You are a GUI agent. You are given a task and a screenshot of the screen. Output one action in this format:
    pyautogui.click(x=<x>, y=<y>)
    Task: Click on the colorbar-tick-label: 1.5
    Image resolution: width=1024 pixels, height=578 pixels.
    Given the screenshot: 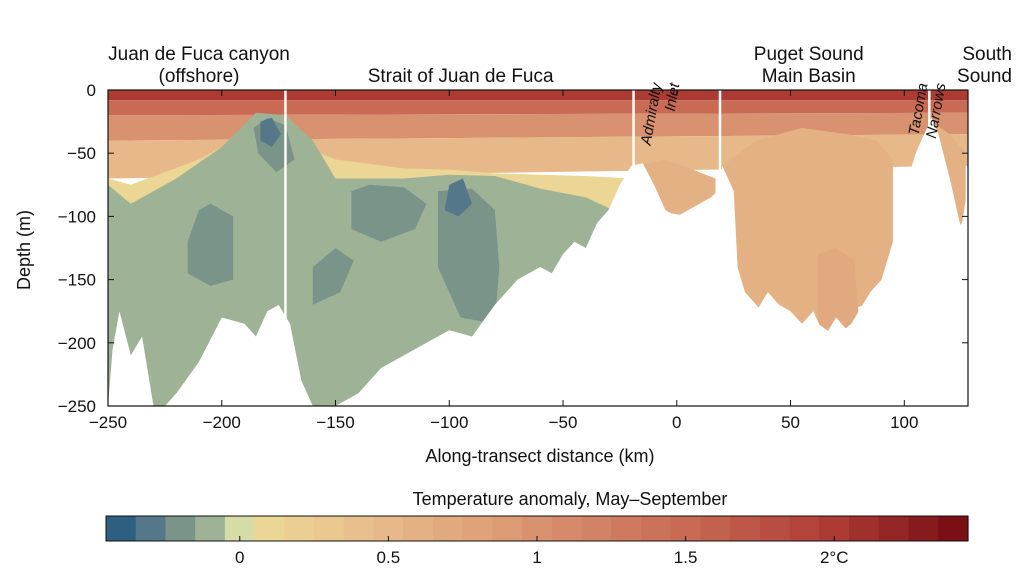 What is the action you would take?
    pyautogui.click(x=686, y=557)
    